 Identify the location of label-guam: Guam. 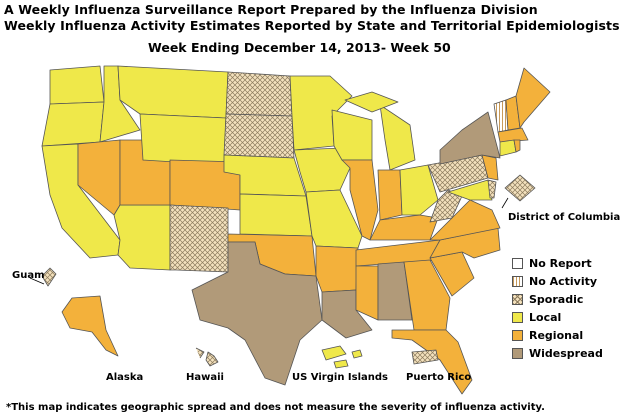
(28, 275).